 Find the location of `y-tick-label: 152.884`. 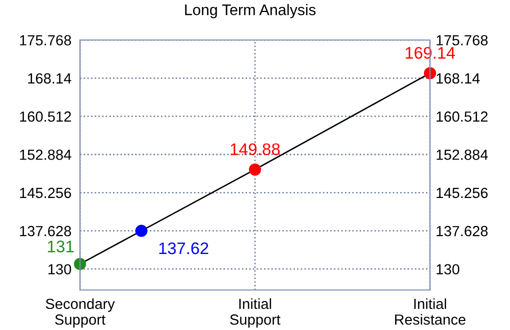

y-tick-label: 152.884 is located at coordinates (46, 155).